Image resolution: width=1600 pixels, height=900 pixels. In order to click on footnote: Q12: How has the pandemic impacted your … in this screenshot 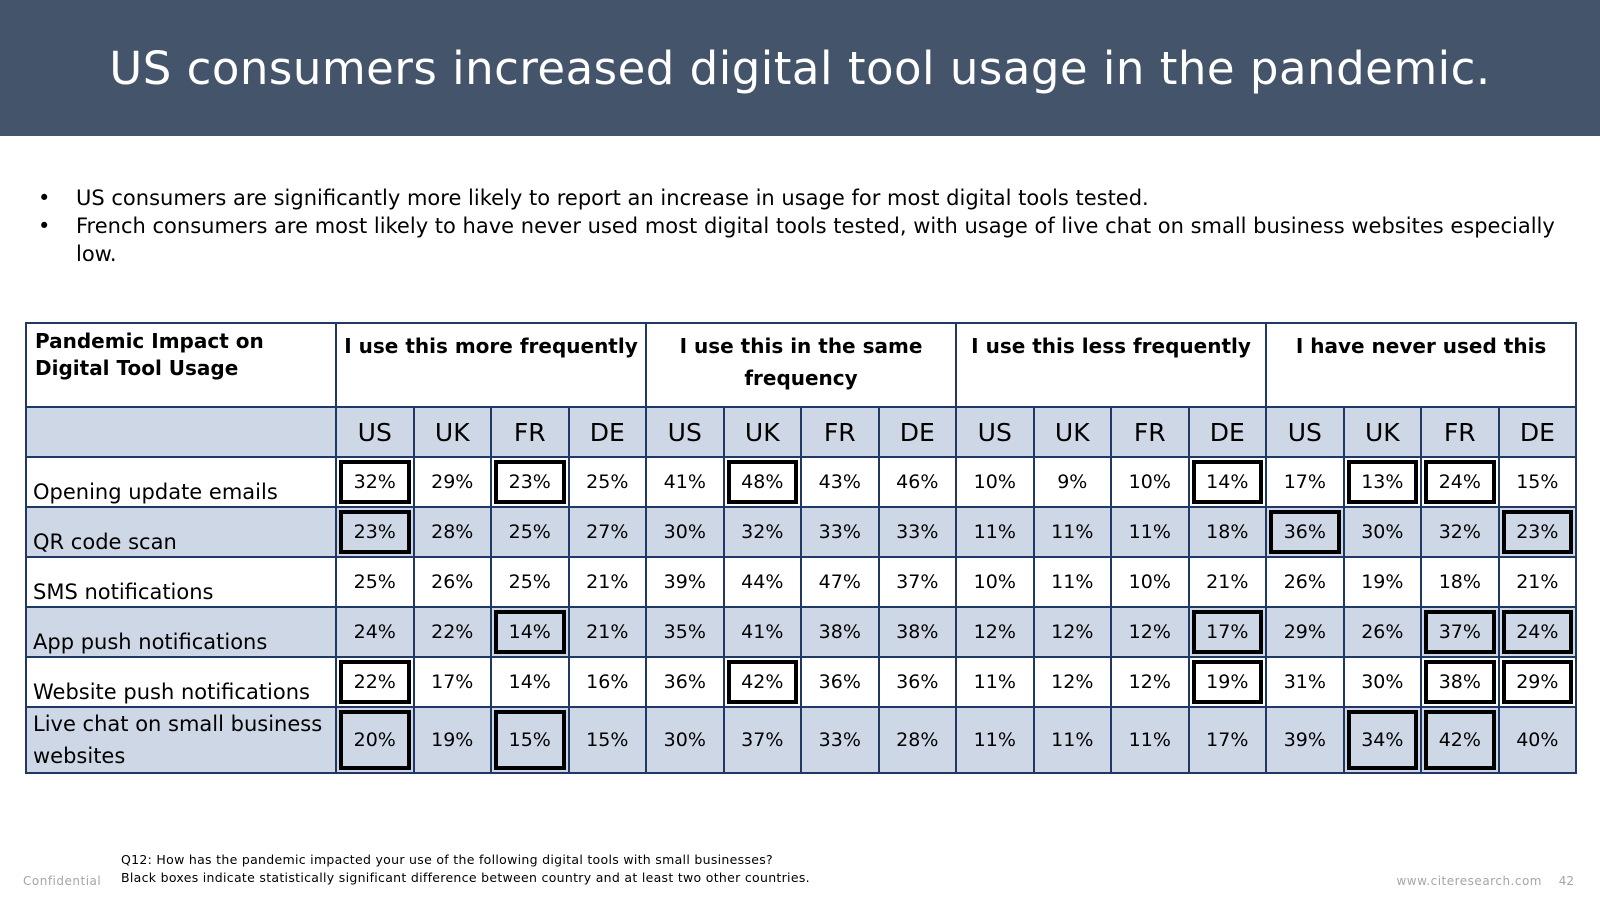, I will do `click(465, 869)`.